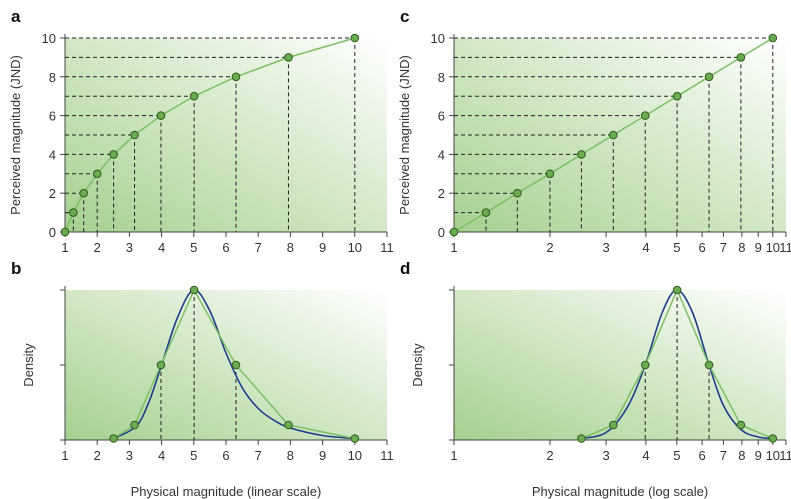 This screenshot has width=791, height=499. What do you see at coordinates (620, 491) in the screenshot?
I see `x-axis-label: Physical magnitude (log scale)` at bounding box center [620, 491].